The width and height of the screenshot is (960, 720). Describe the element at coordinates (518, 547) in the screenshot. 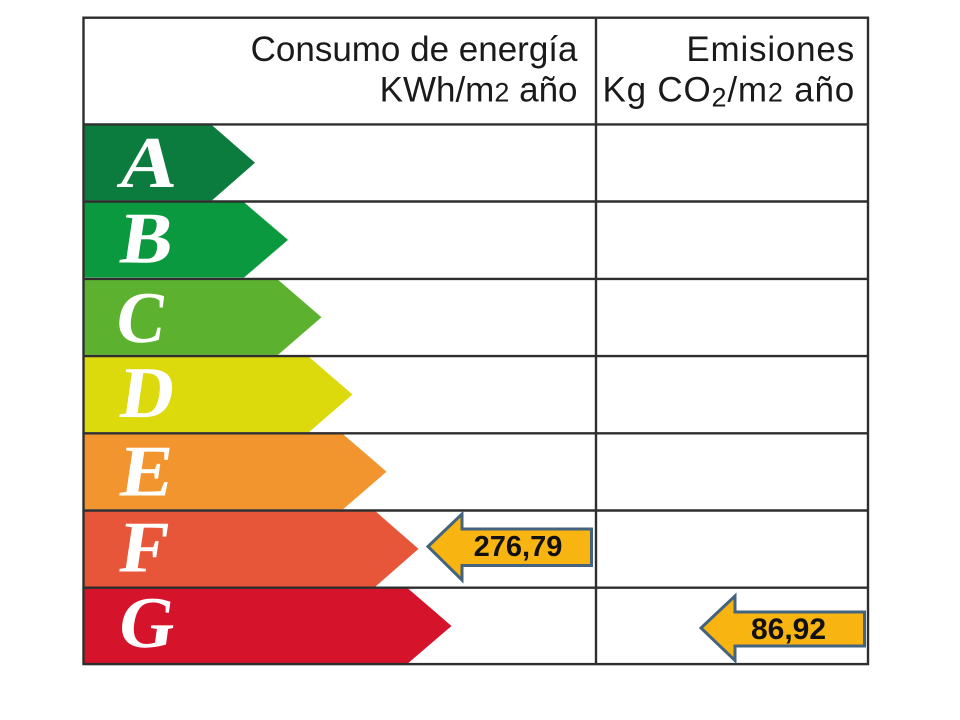

I see `svg-text: 276,79` at that location.